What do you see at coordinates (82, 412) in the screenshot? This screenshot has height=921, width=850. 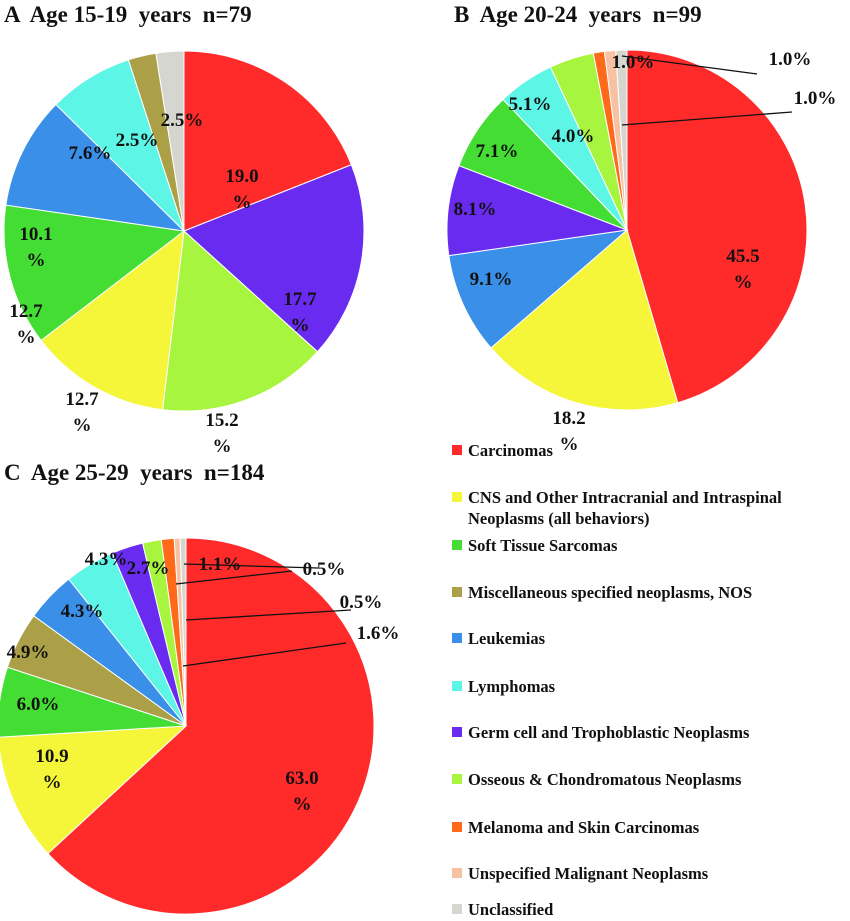 I see `pie-label-cns: 12.7%` at bounding box center [82, 412].